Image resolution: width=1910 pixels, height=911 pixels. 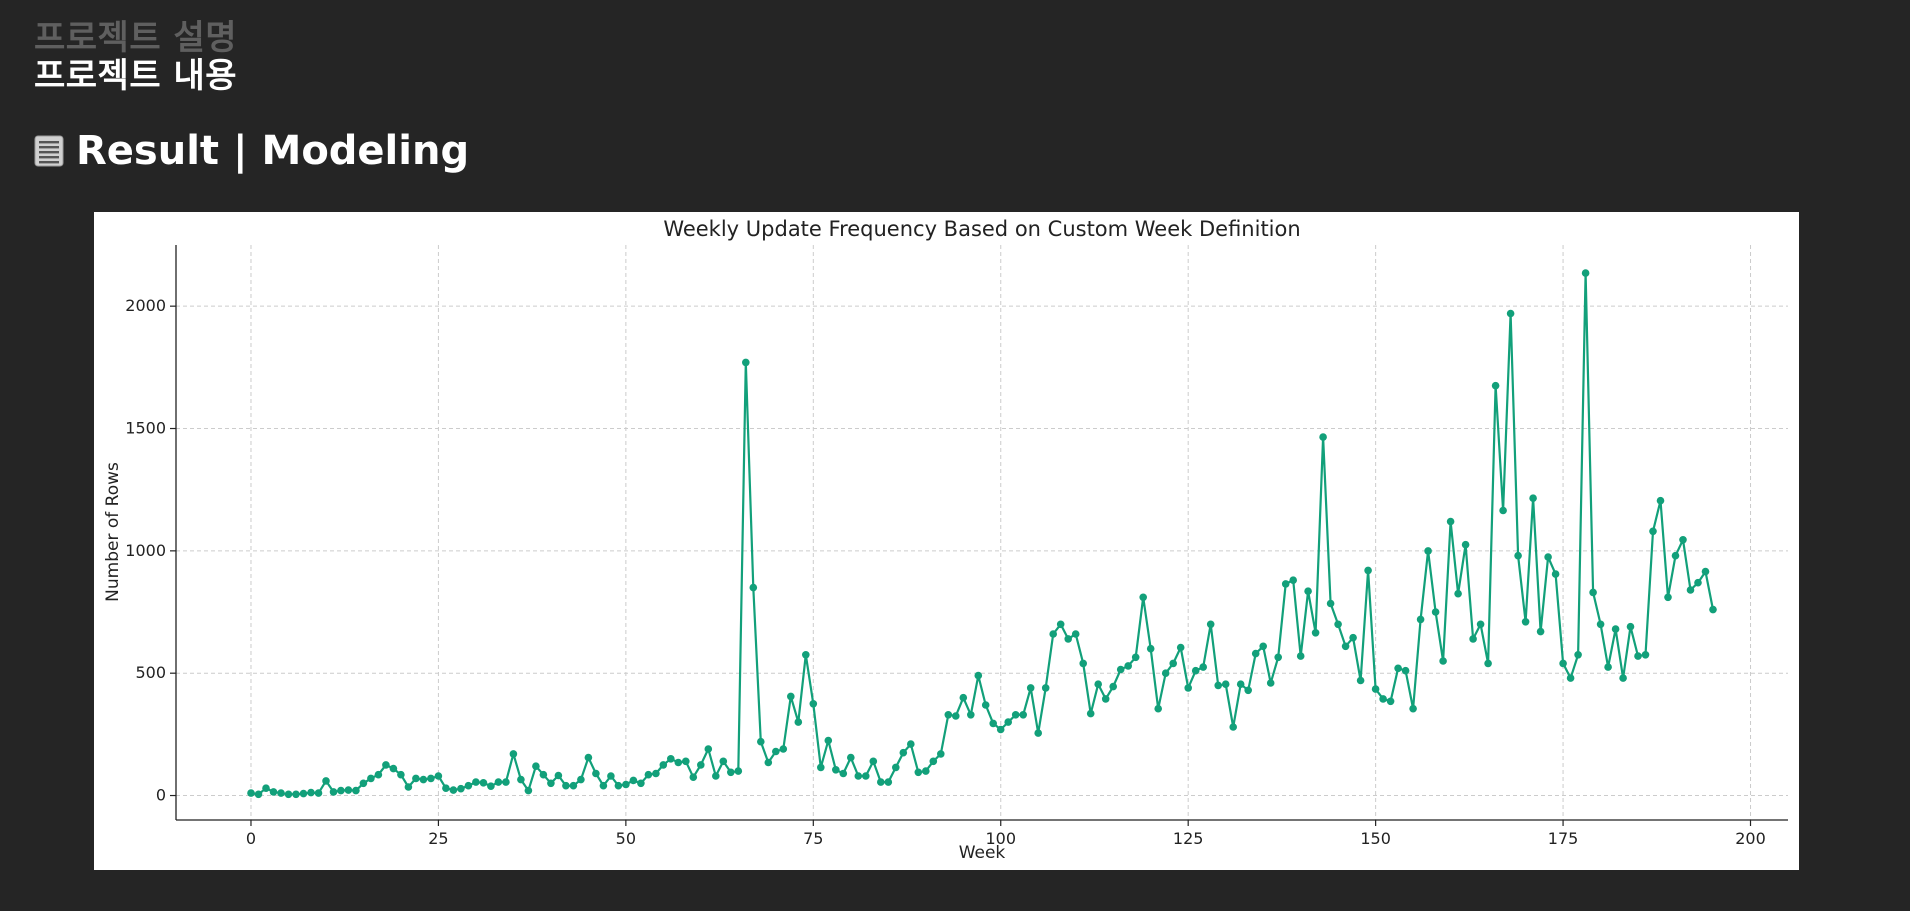 I want to click on x-tick-label: 100, so click(x=1000, y=838).